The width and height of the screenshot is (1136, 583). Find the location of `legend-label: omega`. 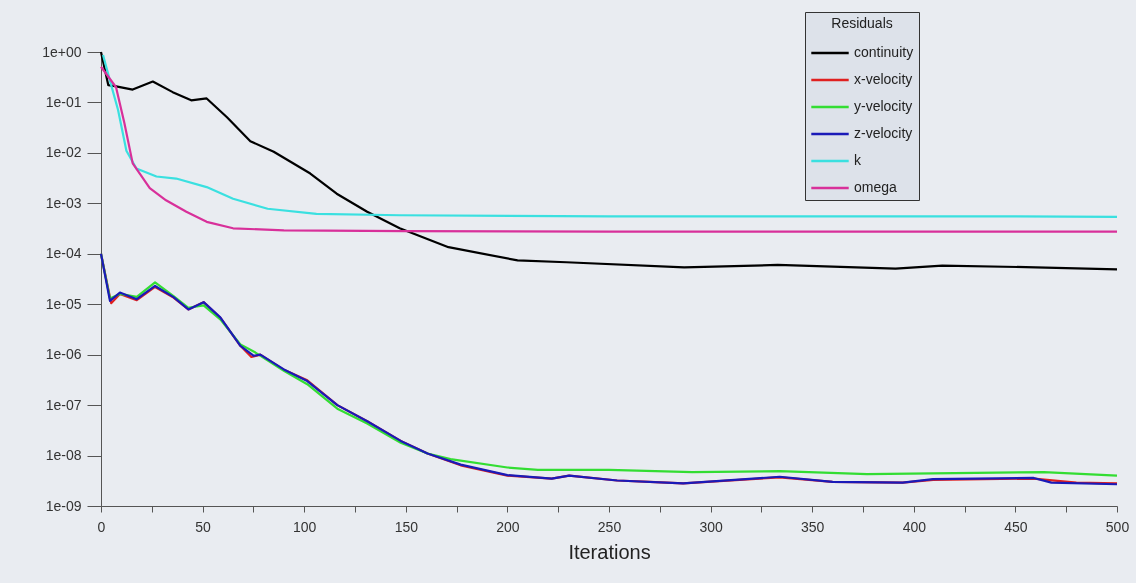

legend-label: omega is located at coordinates (876, 187).